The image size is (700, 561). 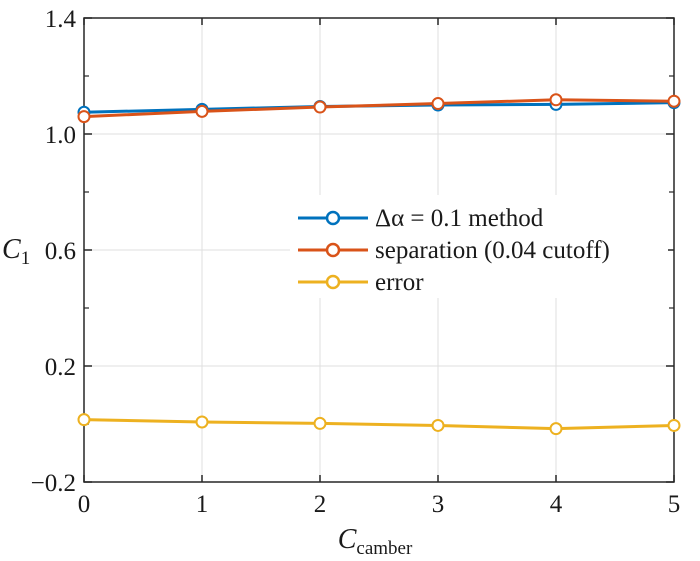 What do you see at coordinates (61, 19) in the screenshot?
I see `y-tick-label: 1.4` at bounding box center [61, 19].